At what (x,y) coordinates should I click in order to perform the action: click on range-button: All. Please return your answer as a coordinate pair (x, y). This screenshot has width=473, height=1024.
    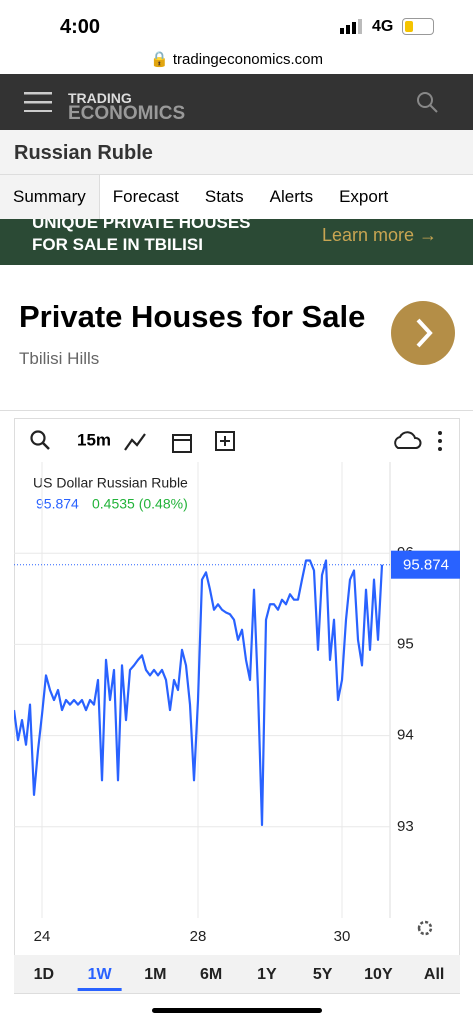
    Looking at the image, I should click on (434, 974).